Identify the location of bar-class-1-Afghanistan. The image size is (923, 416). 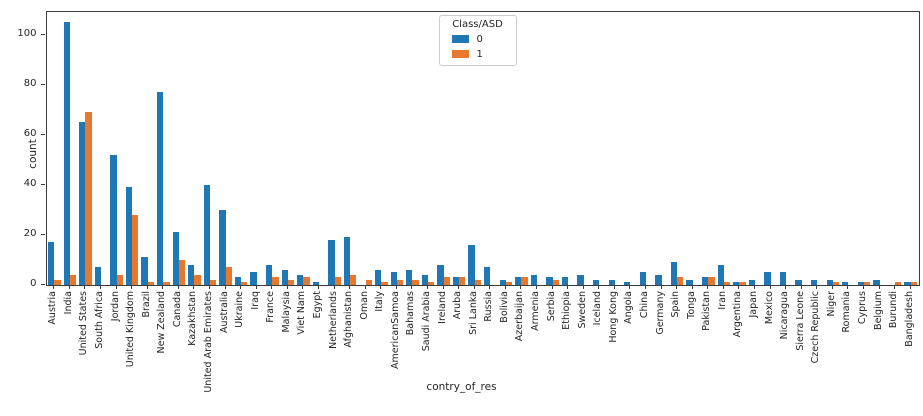
(353, 279).